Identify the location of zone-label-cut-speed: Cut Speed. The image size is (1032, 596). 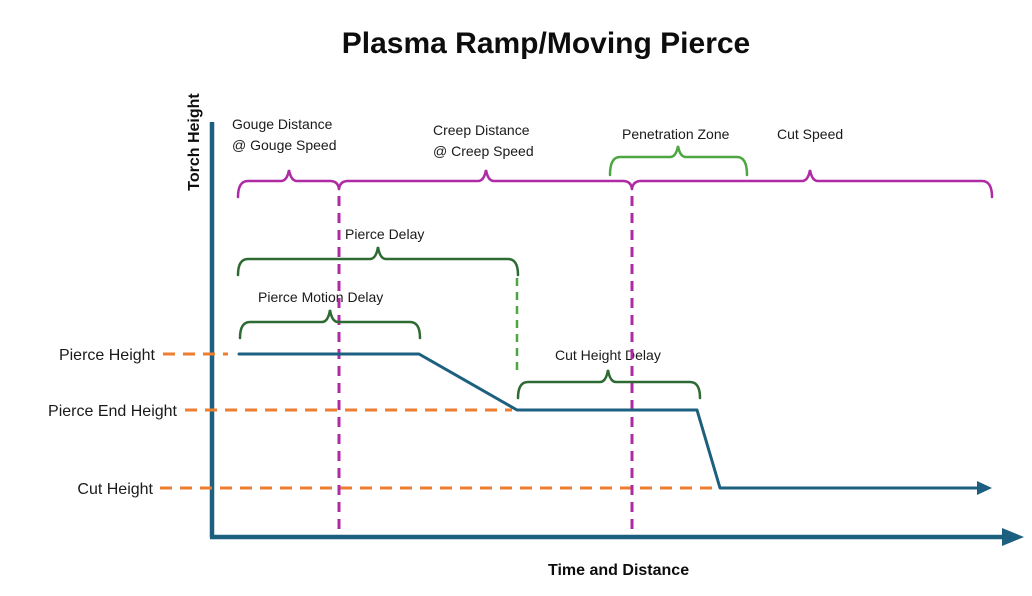
(810, 134).